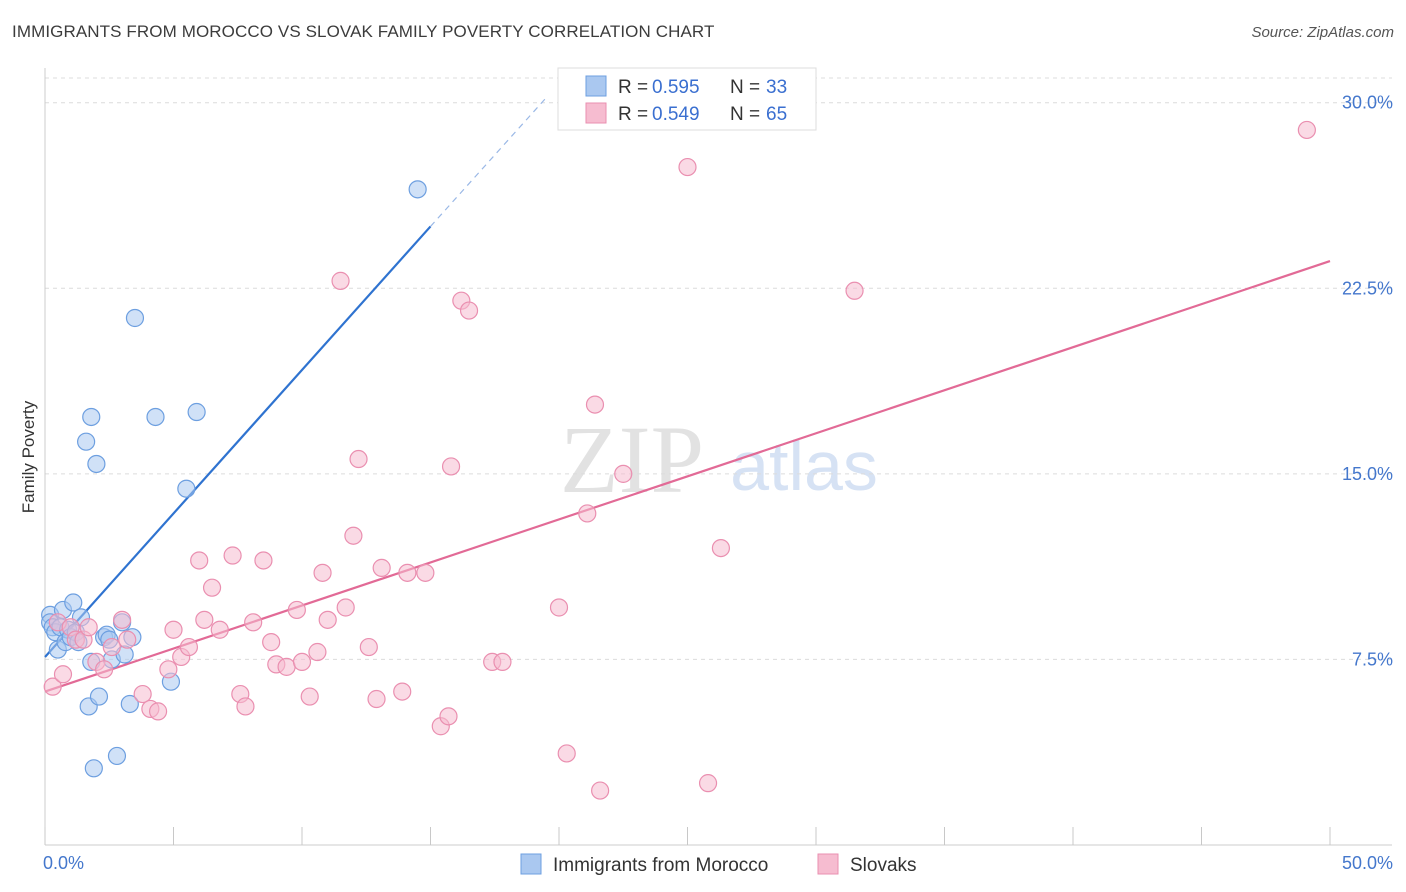 Image resolution: width=1406 pixels, height=892 pixels. What do you see at coordinates (488, 162) in the screenshot?
I see `trend-line-morocco-extension` at bounding box center [488, 162].